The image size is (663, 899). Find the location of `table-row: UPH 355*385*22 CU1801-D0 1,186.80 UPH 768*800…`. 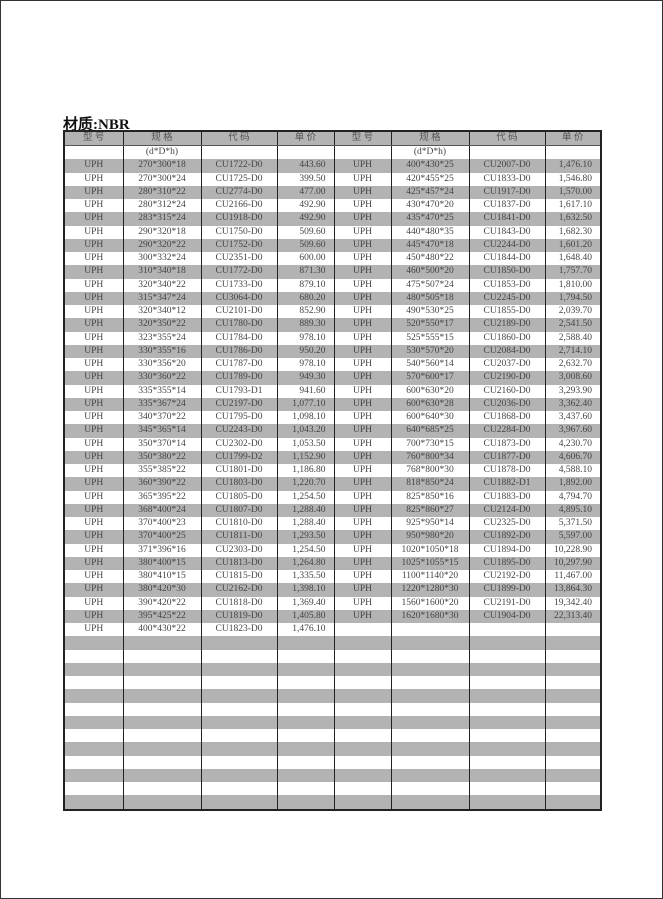

table-row: UPH 355*385*22 CU1801-D0 1,186.80 UPH 768*800… is located at coordinates (332, 471).